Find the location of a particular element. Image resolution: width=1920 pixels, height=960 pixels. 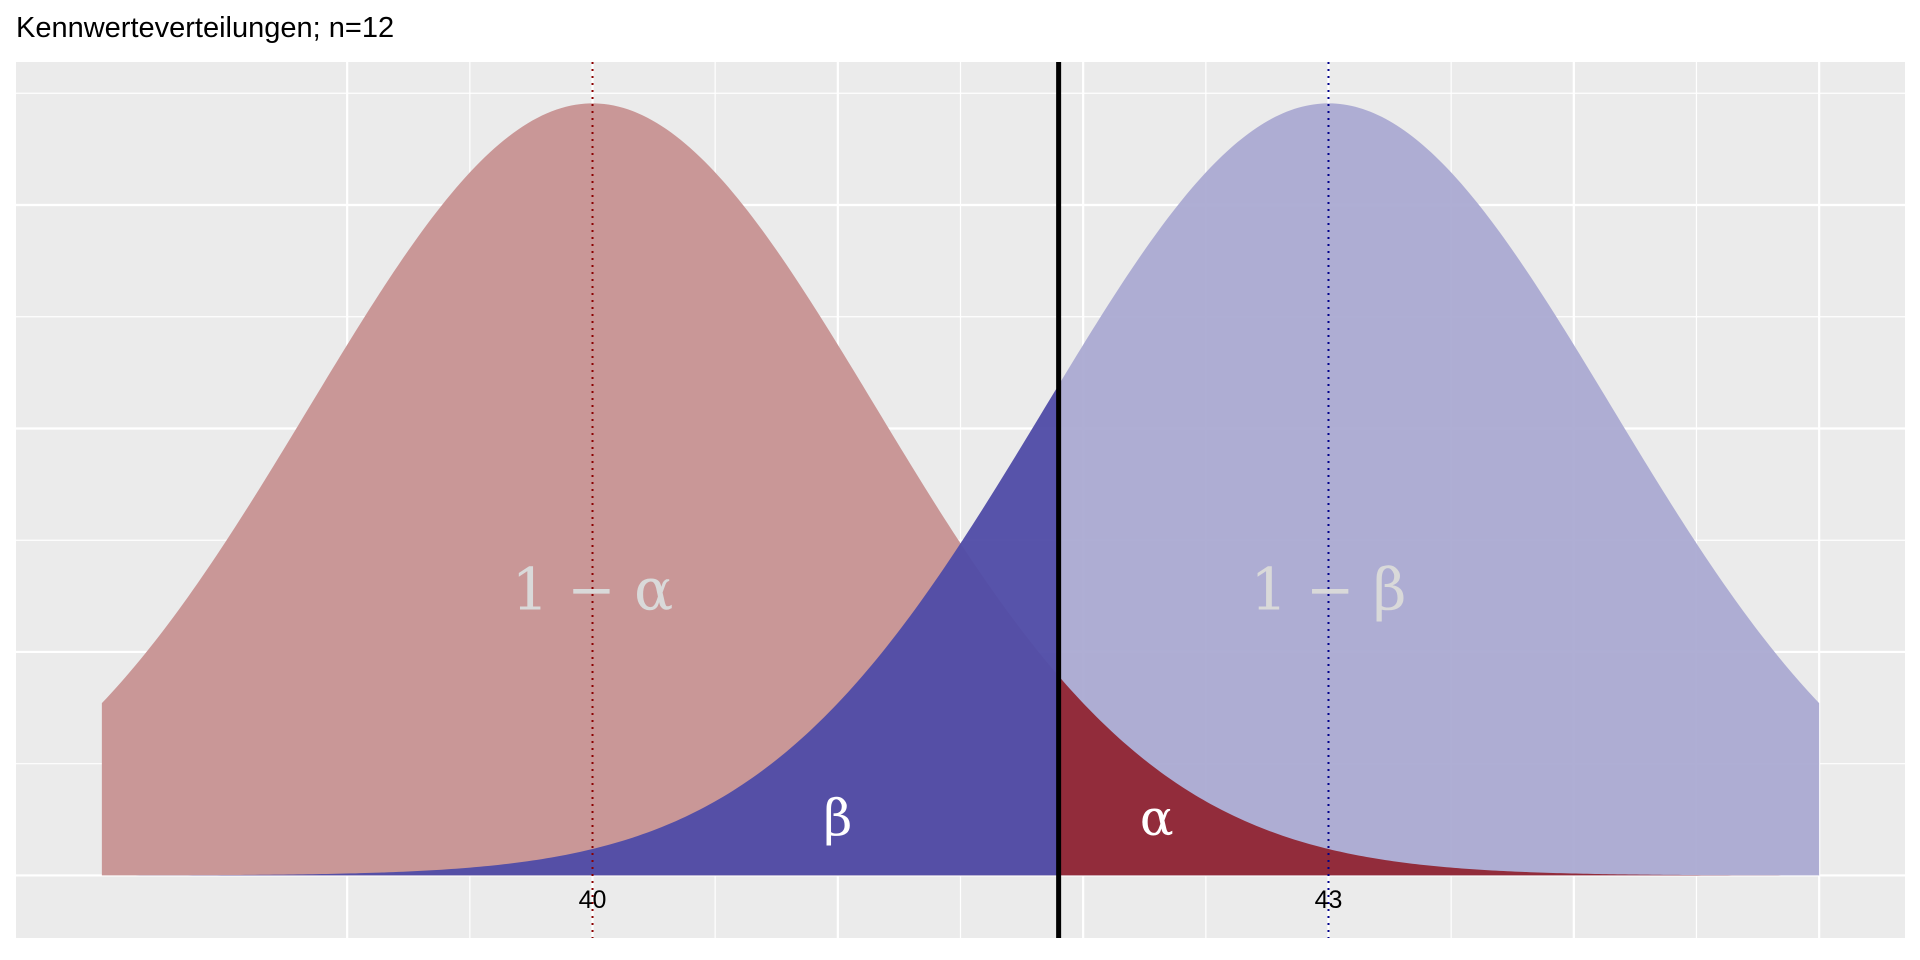

chart-title: Kennwerteverteilungen; n=12 is located at coordinates (205, 28).